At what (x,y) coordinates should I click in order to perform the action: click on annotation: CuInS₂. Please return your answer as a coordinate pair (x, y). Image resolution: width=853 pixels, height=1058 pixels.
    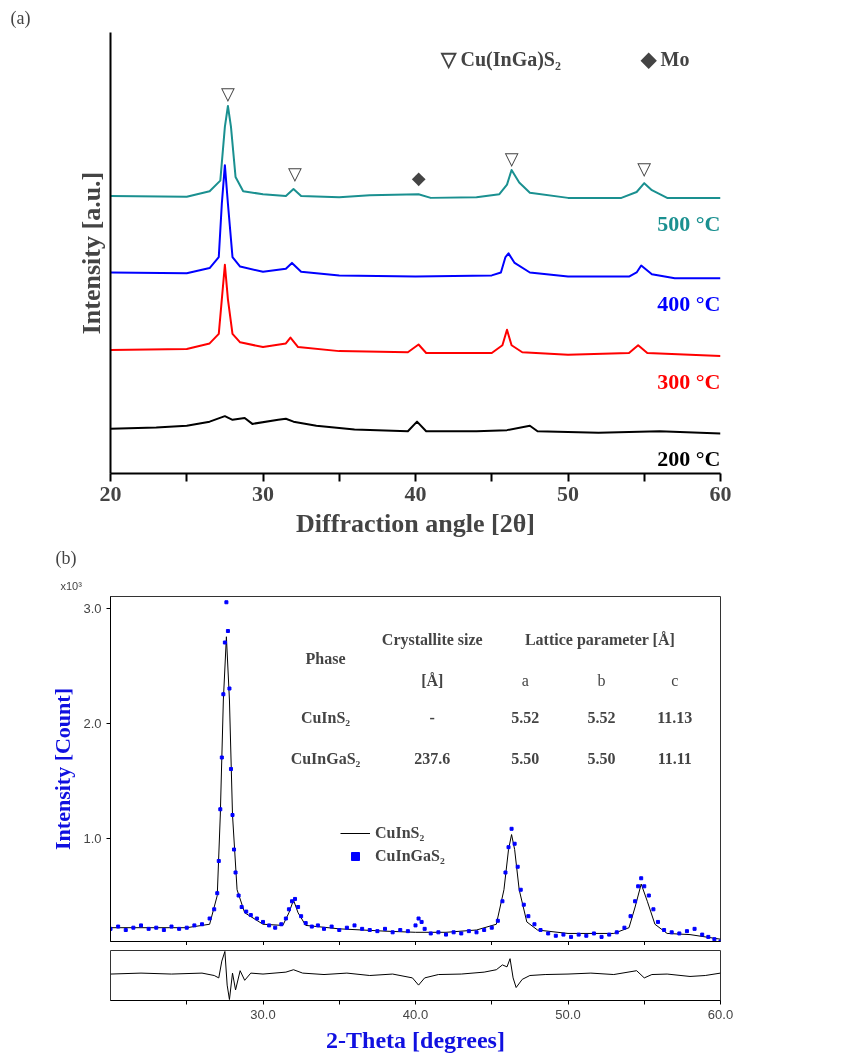
    Looking at the image, I should click on (325, 717).